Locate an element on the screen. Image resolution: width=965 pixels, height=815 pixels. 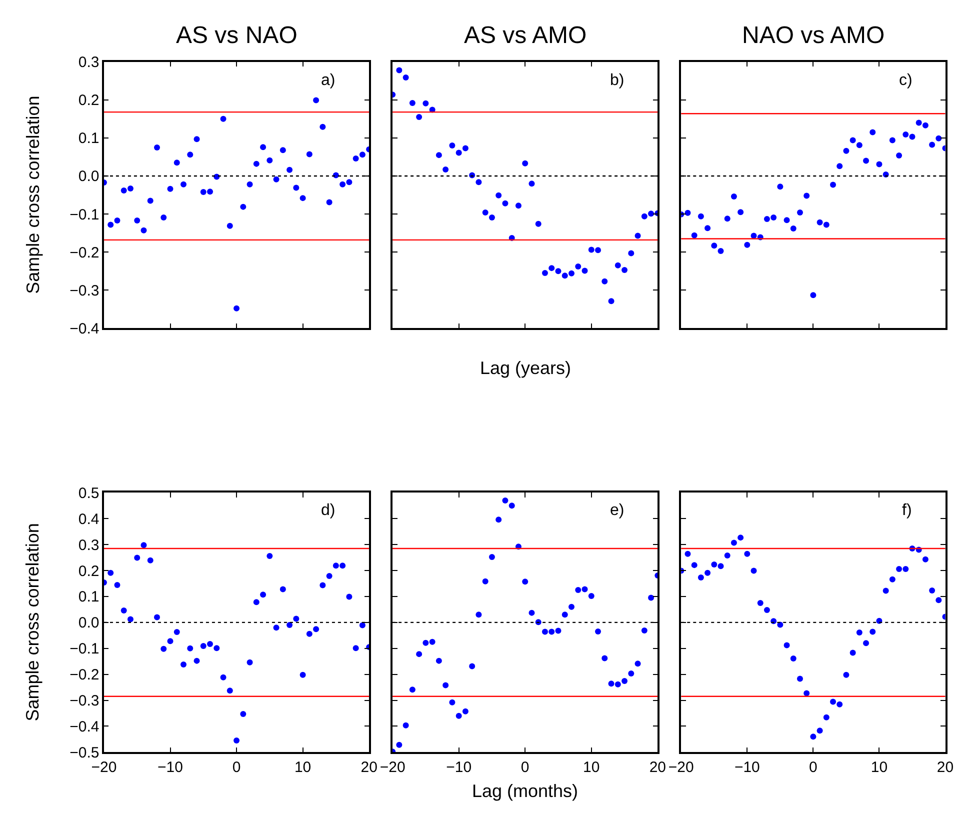
chart-title: AS vs NAO is located at coordinates (237, 35).